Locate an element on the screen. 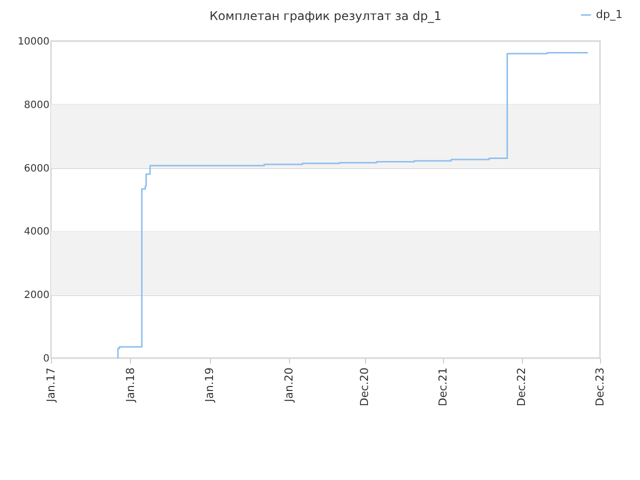  x-tick-label: Jan.19 is located at coordinates (209, 385).